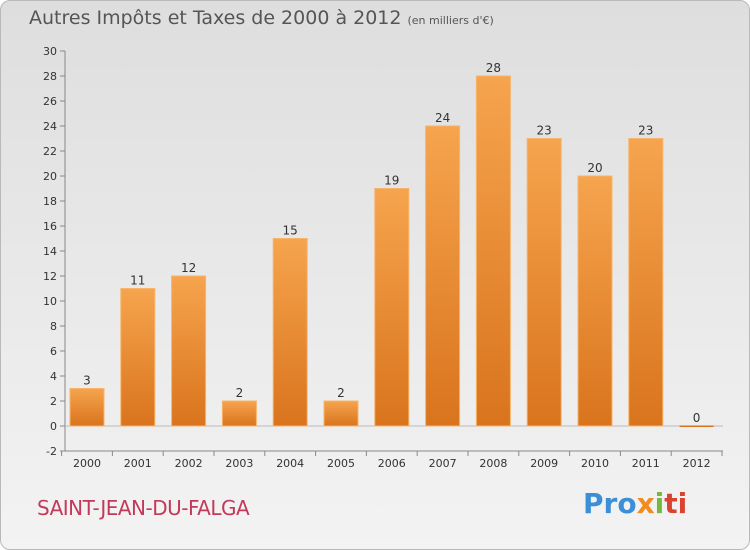  I want to click on y-tick-label: 28, so click(50, 76).